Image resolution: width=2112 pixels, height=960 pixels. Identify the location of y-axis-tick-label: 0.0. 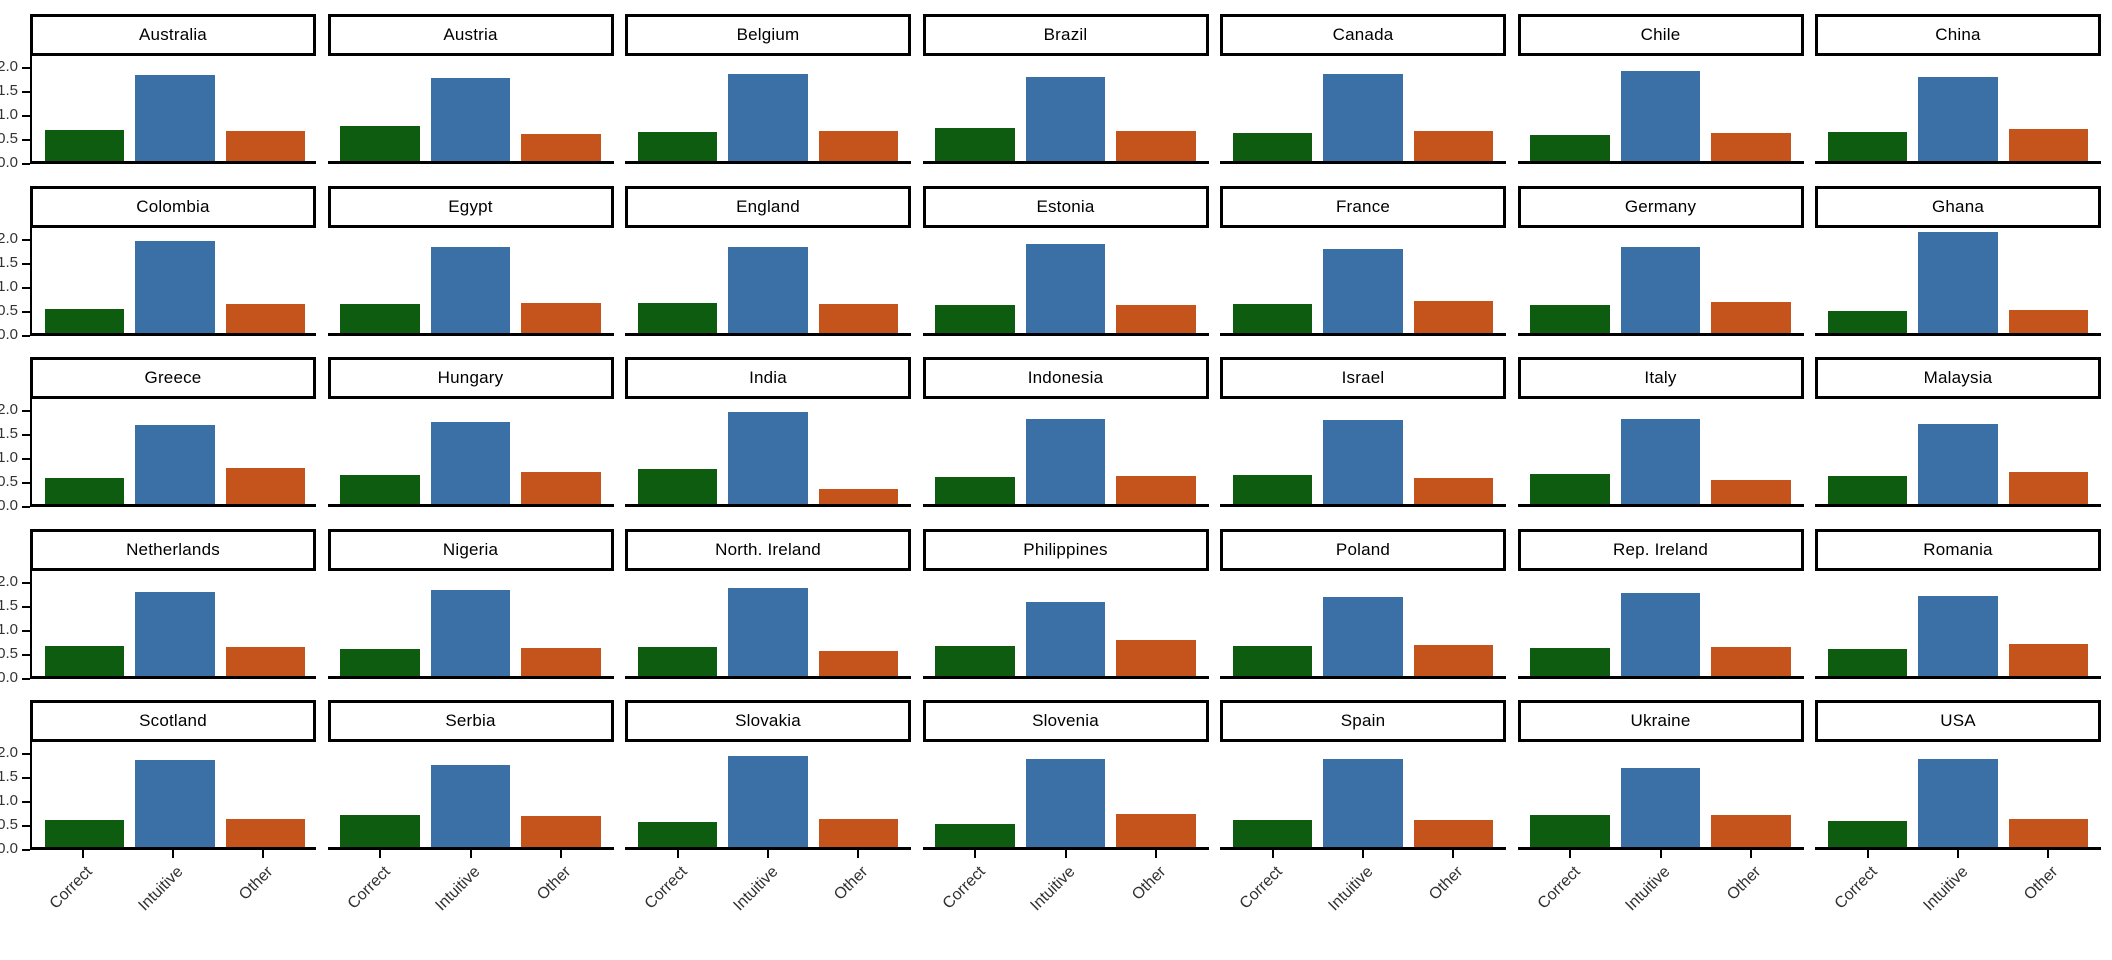
(9, 334).